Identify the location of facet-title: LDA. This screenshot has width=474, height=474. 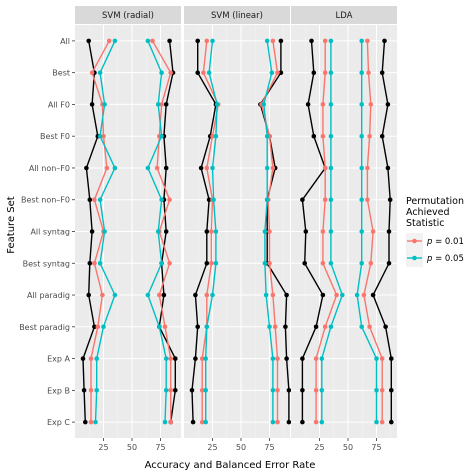
(344, 16).